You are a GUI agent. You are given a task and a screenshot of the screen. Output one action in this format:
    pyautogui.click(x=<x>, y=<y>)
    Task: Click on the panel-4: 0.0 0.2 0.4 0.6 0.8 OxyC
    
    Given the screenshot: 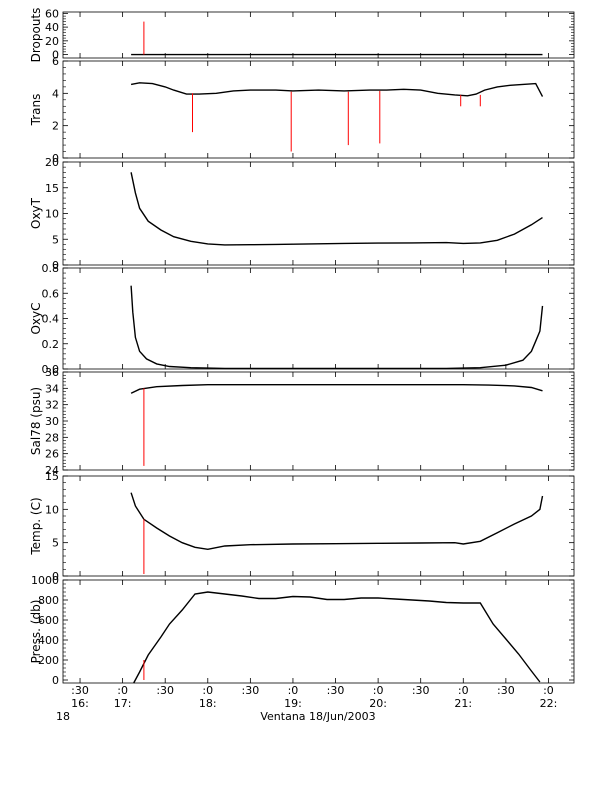 What is the action you would take?
    pyautogui.click(x=302, y=319)
    